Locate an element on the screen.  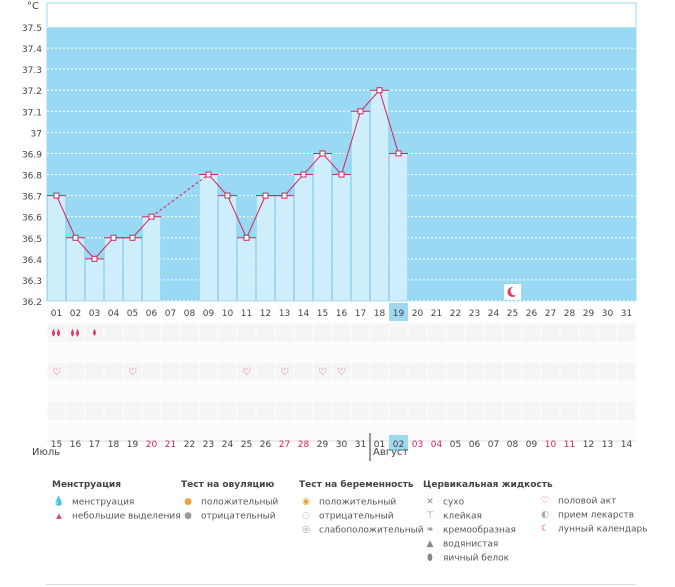
cycle-day-label: 30 is located at coordinates (608, 314).